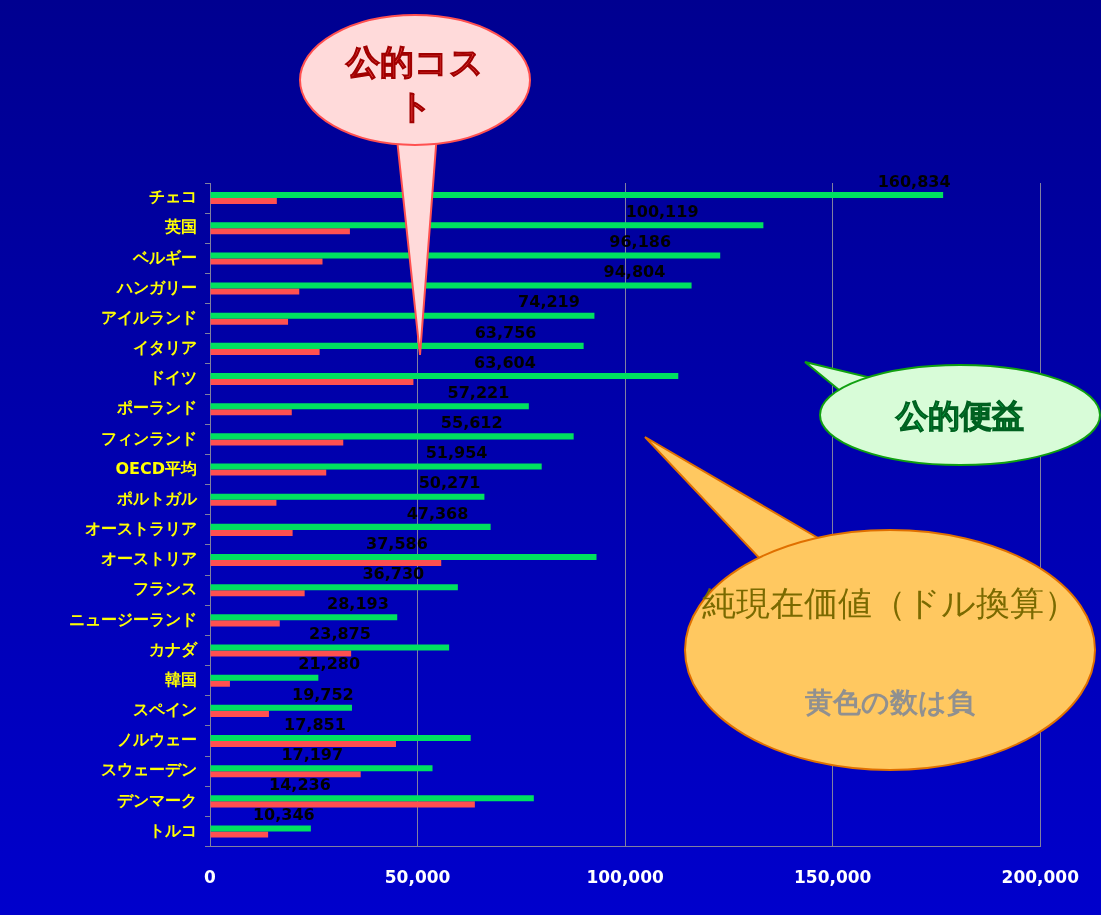 This screenshot has height=915, width=1101. What do you see at coordinates (300, 785) in the screenshot?
I see `annotation: 14,236` at bounding box center [300, 785].